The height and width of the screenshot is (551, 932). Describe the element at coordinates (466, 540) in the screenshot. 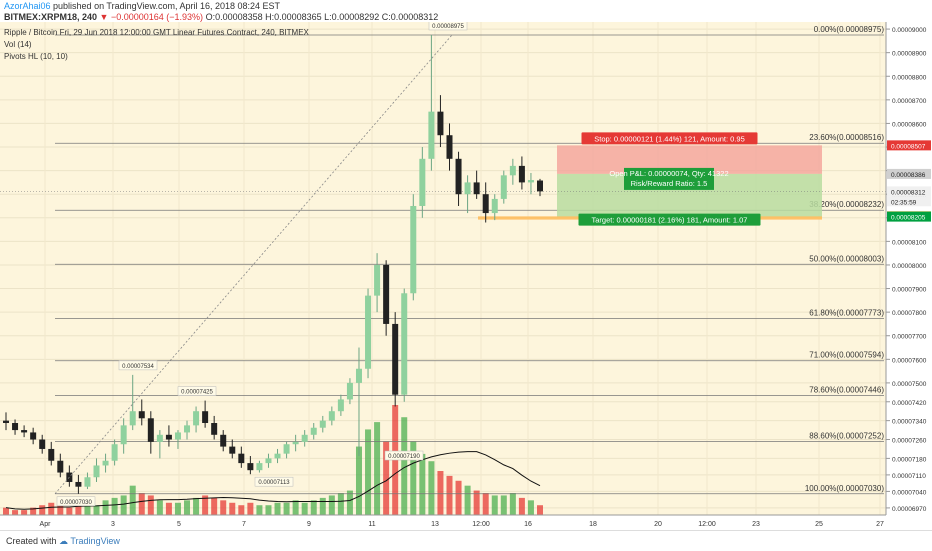

I see `footer: Created with ☁ TradingView` at that location.